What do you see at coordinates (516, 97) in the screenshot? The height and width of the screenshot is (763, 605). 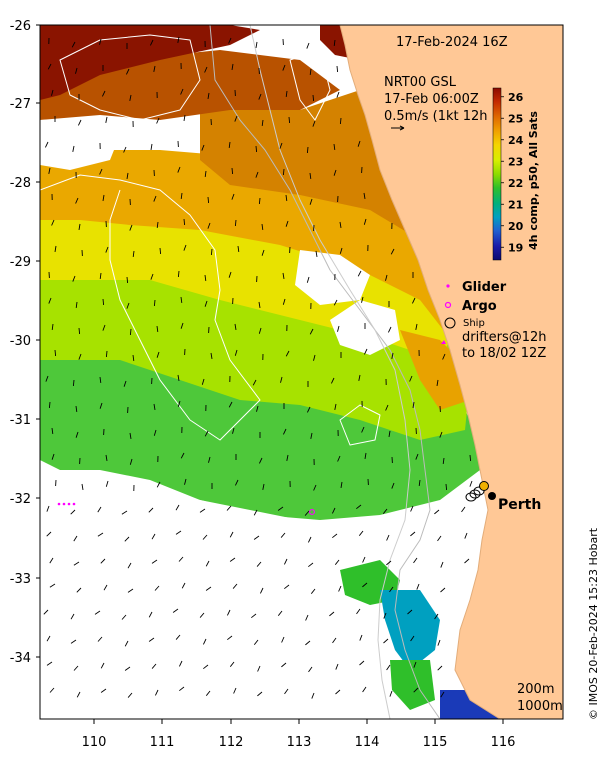 I see `colorbar-tick-label: 26` at bounding box center [516, 97].